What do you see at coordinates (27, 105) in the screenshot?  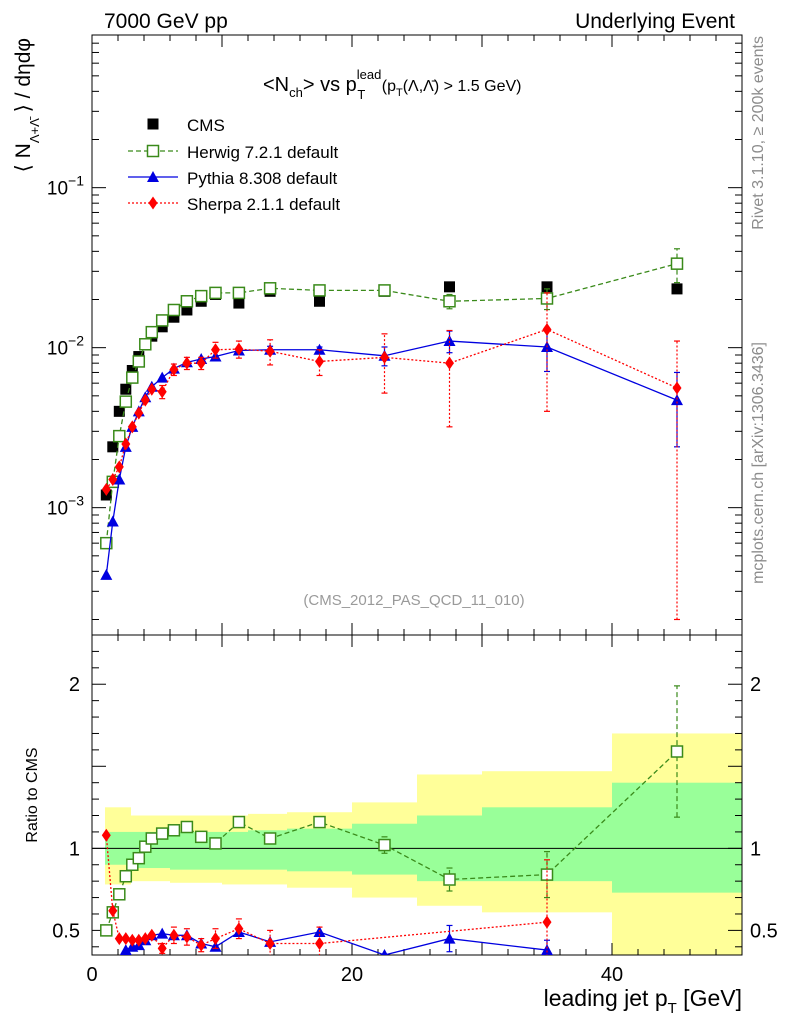 I see `y-axis-label: ⟨ NΛ+Λ̄ ⟩ / dηdφ` at bounding box center [27, 105].